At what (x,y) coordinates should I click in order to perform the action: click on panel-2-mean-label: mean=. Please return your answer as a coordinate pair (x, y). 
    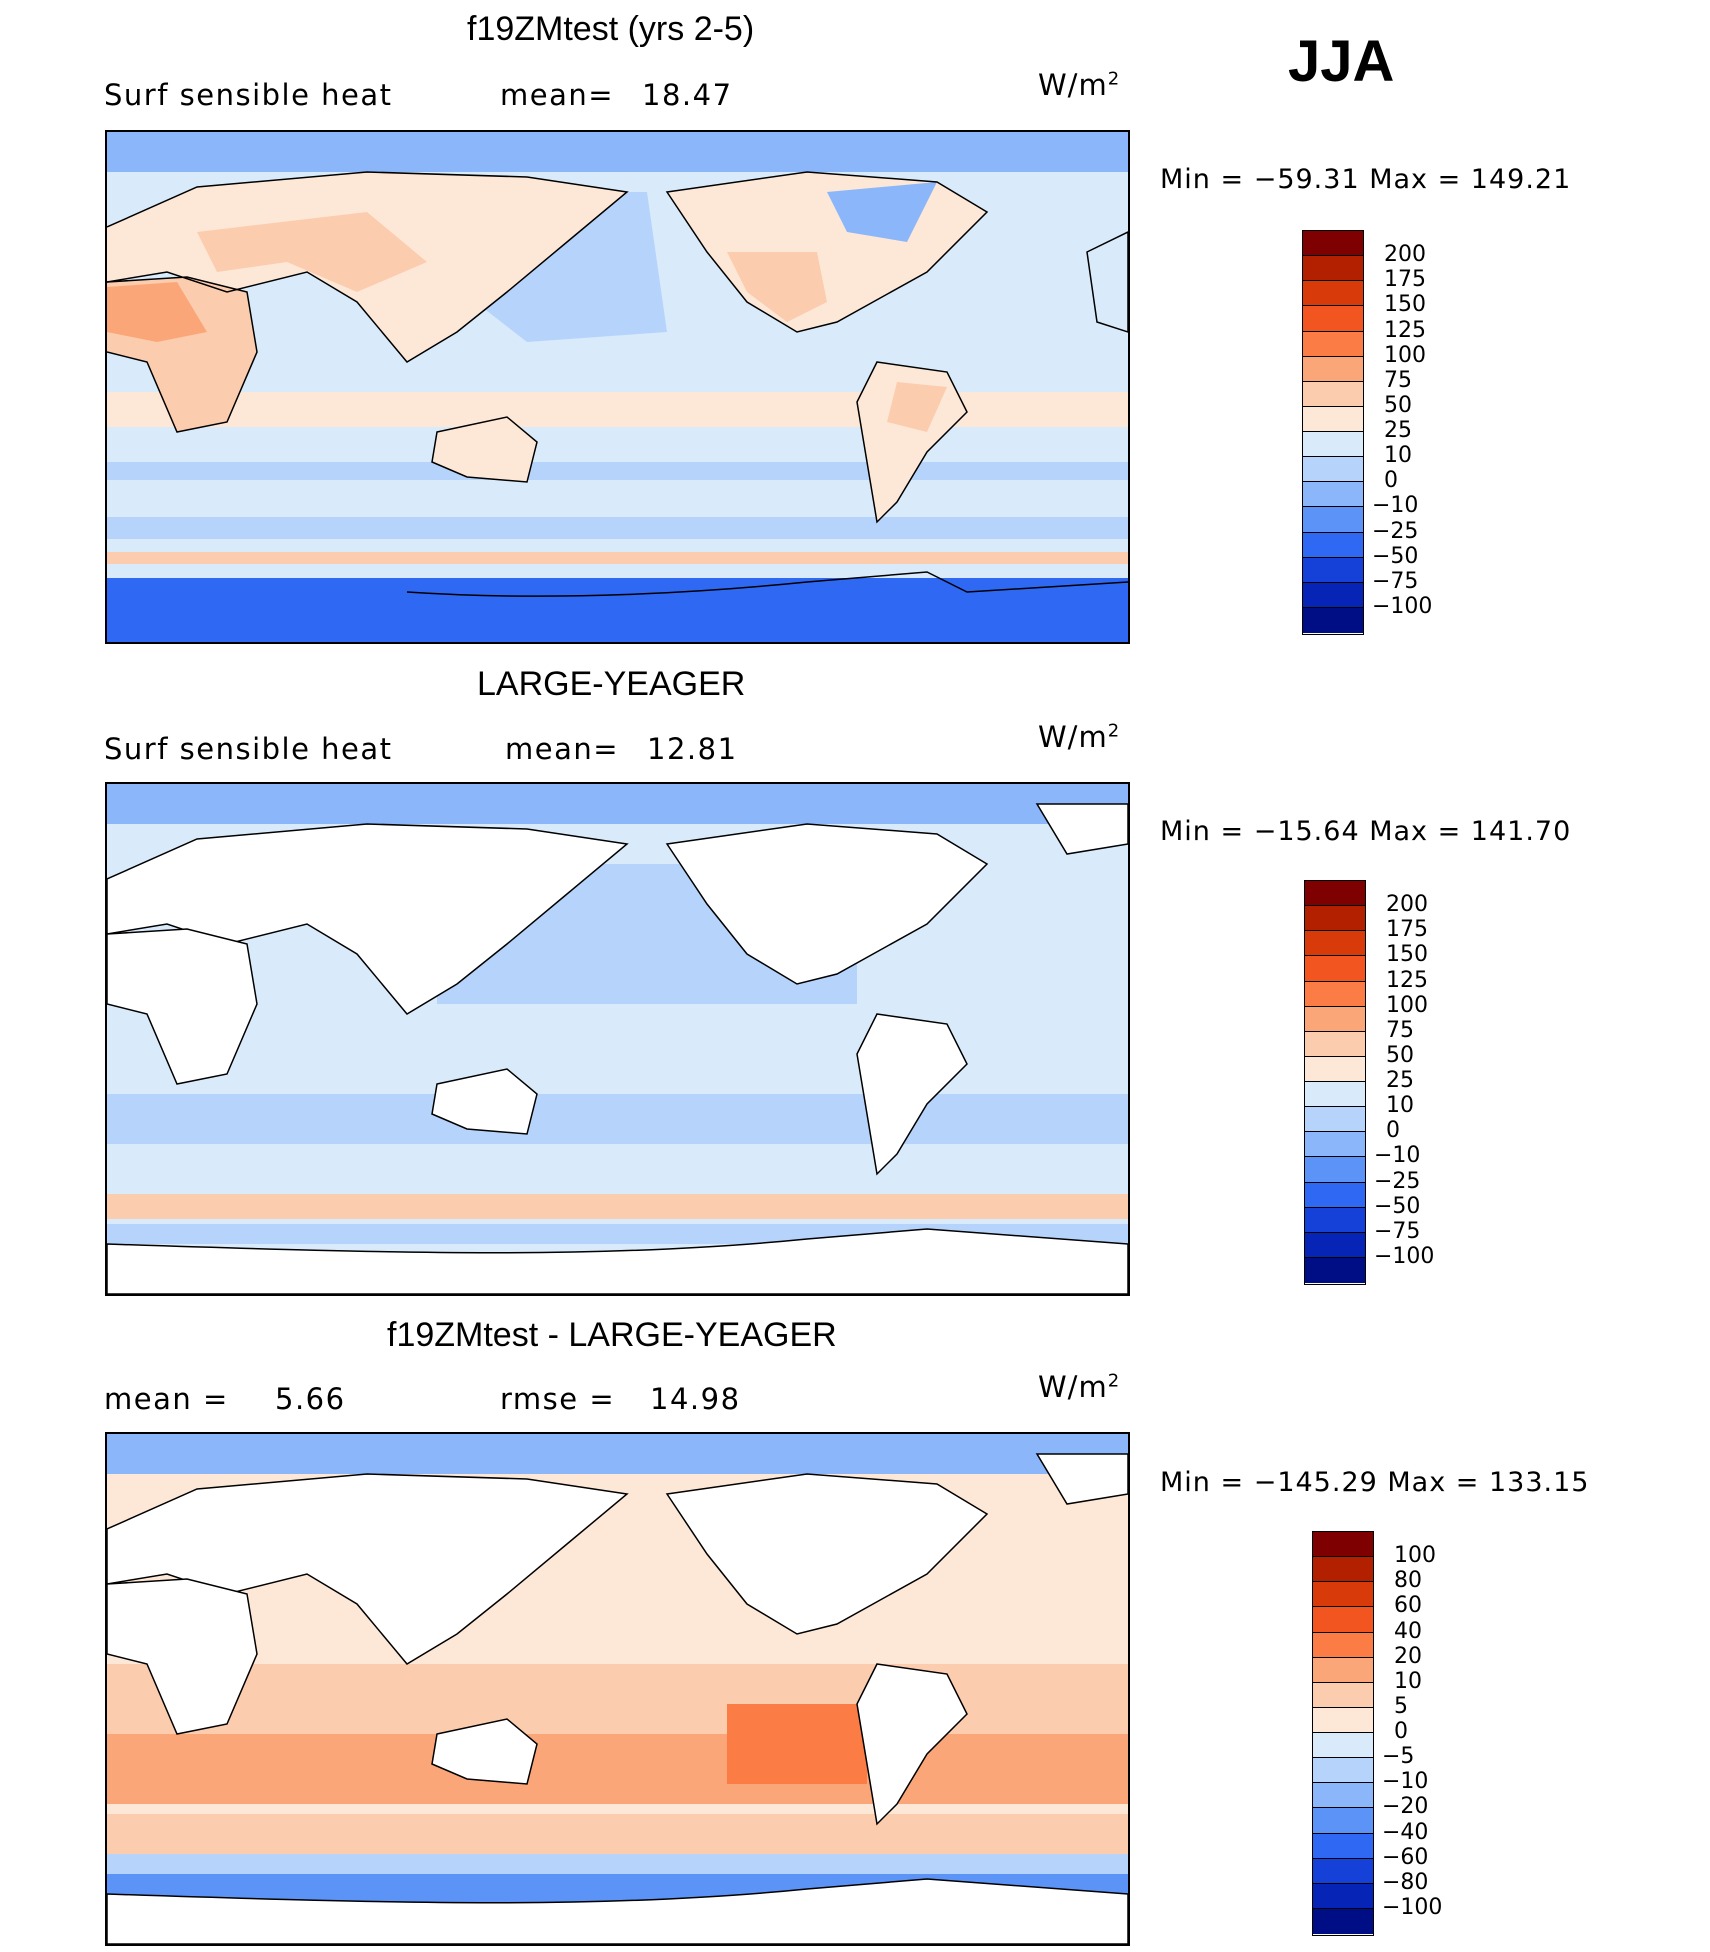
    Looking at the image, I should click on (562, 749).